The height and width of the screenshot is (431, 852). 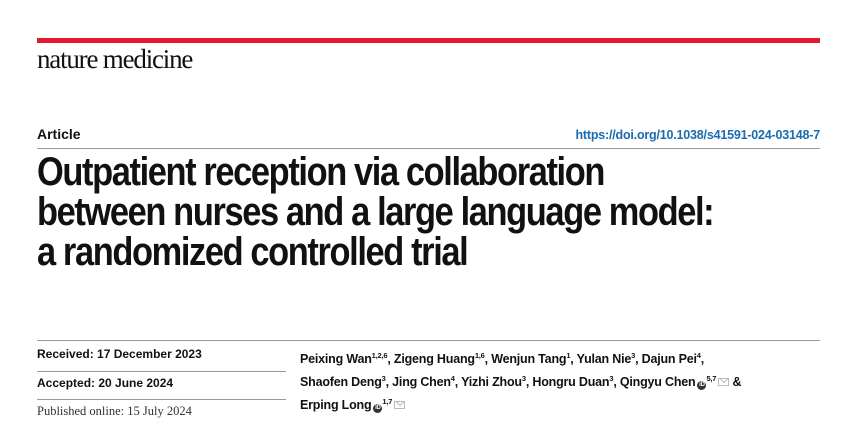 What do you see at coordinates (321, 172) in the screenshot?
I see `title-line: Outpatient reception via collaboration` at bounding box center [321, 172].